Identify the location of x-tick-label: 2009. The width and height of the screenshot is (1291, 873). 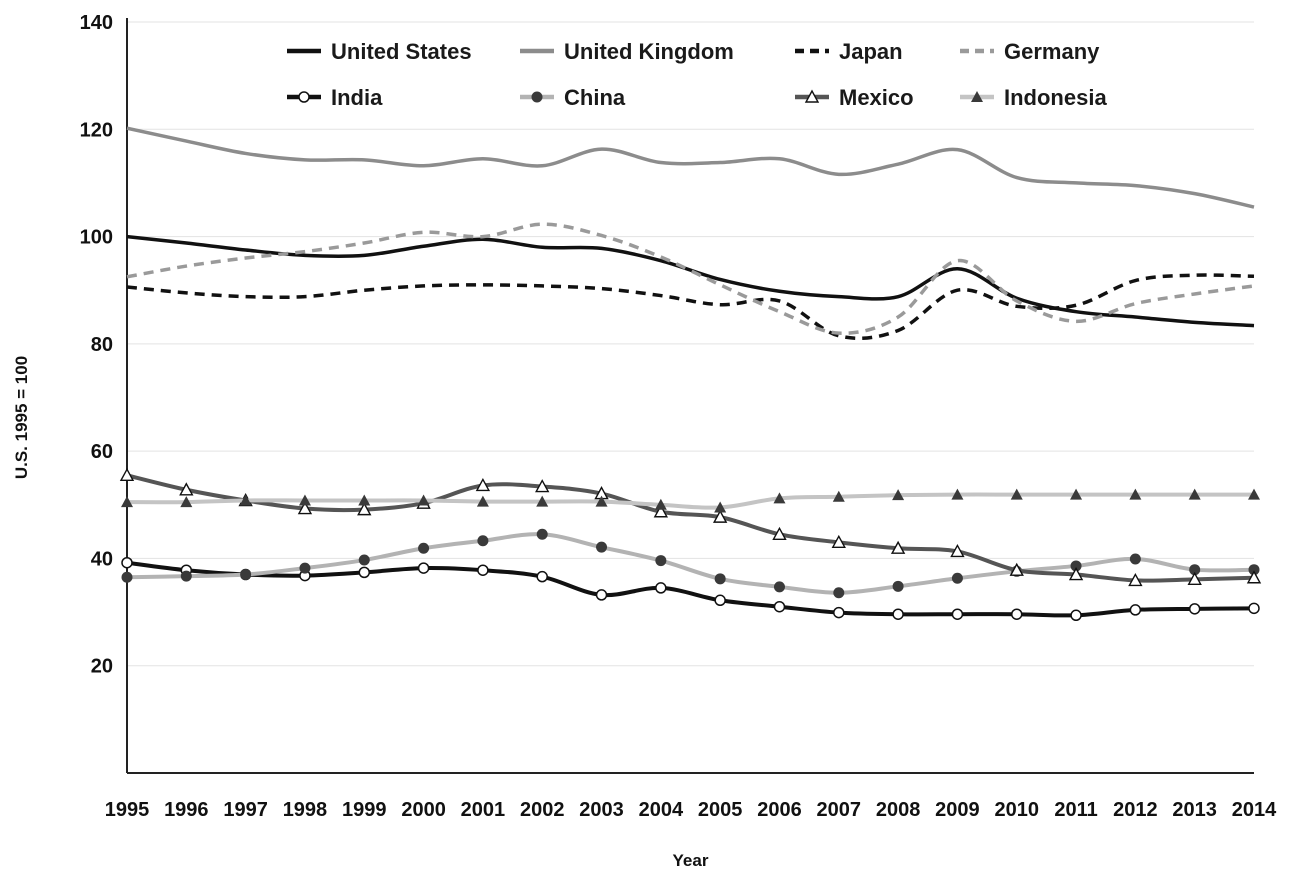
(957, 810).